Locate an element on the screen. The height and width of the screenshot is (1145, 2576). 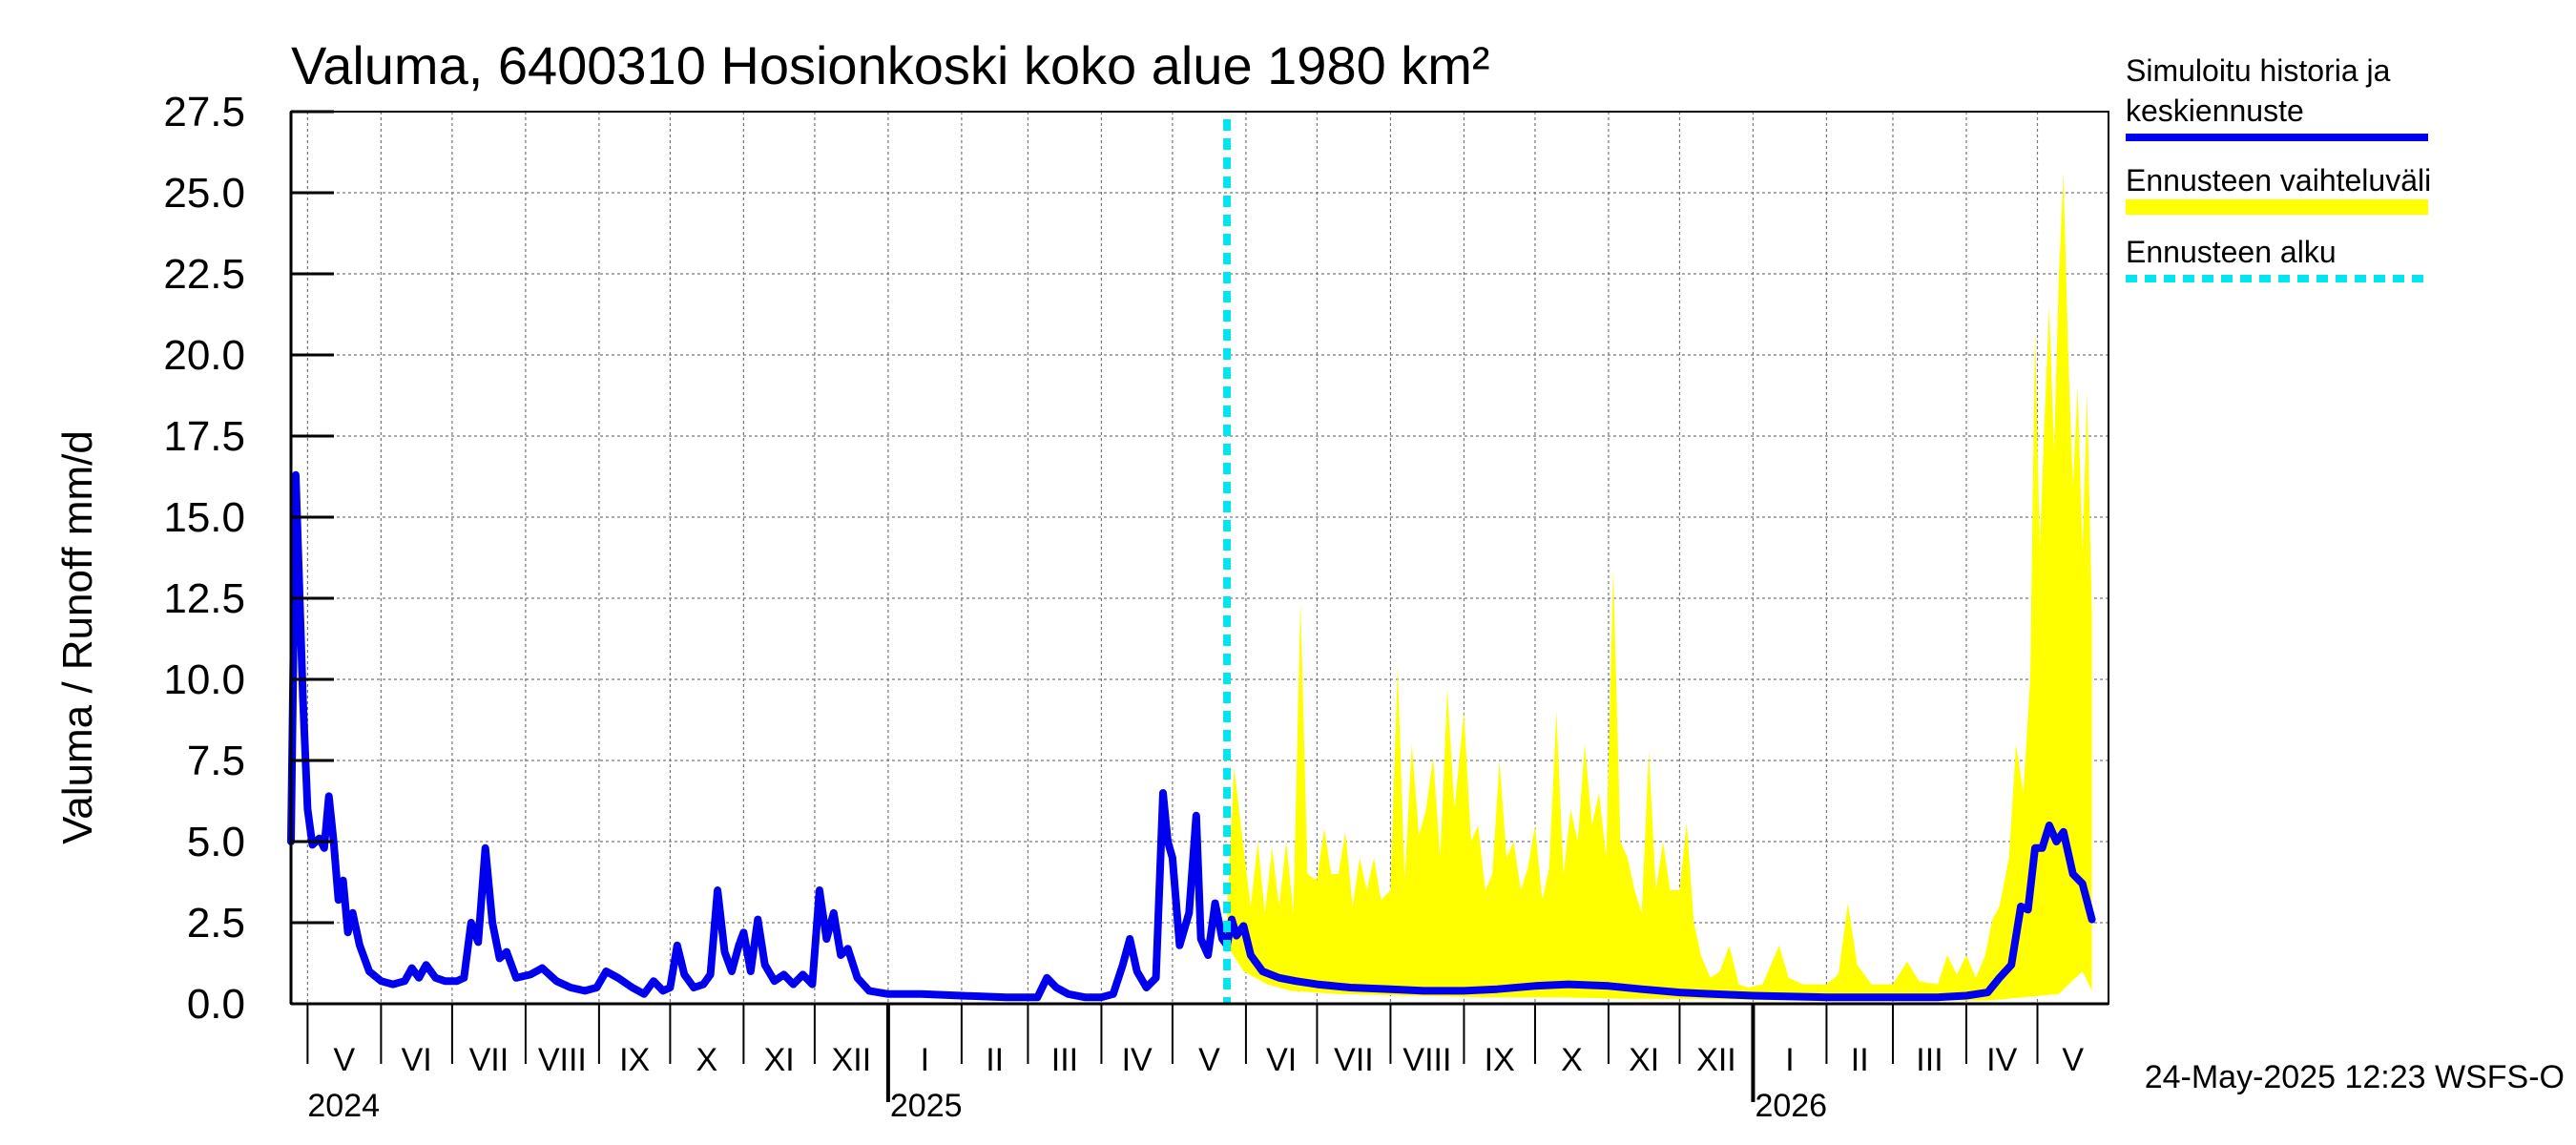
y-tick-label: 15.0 is located at coordinates (204, 518).